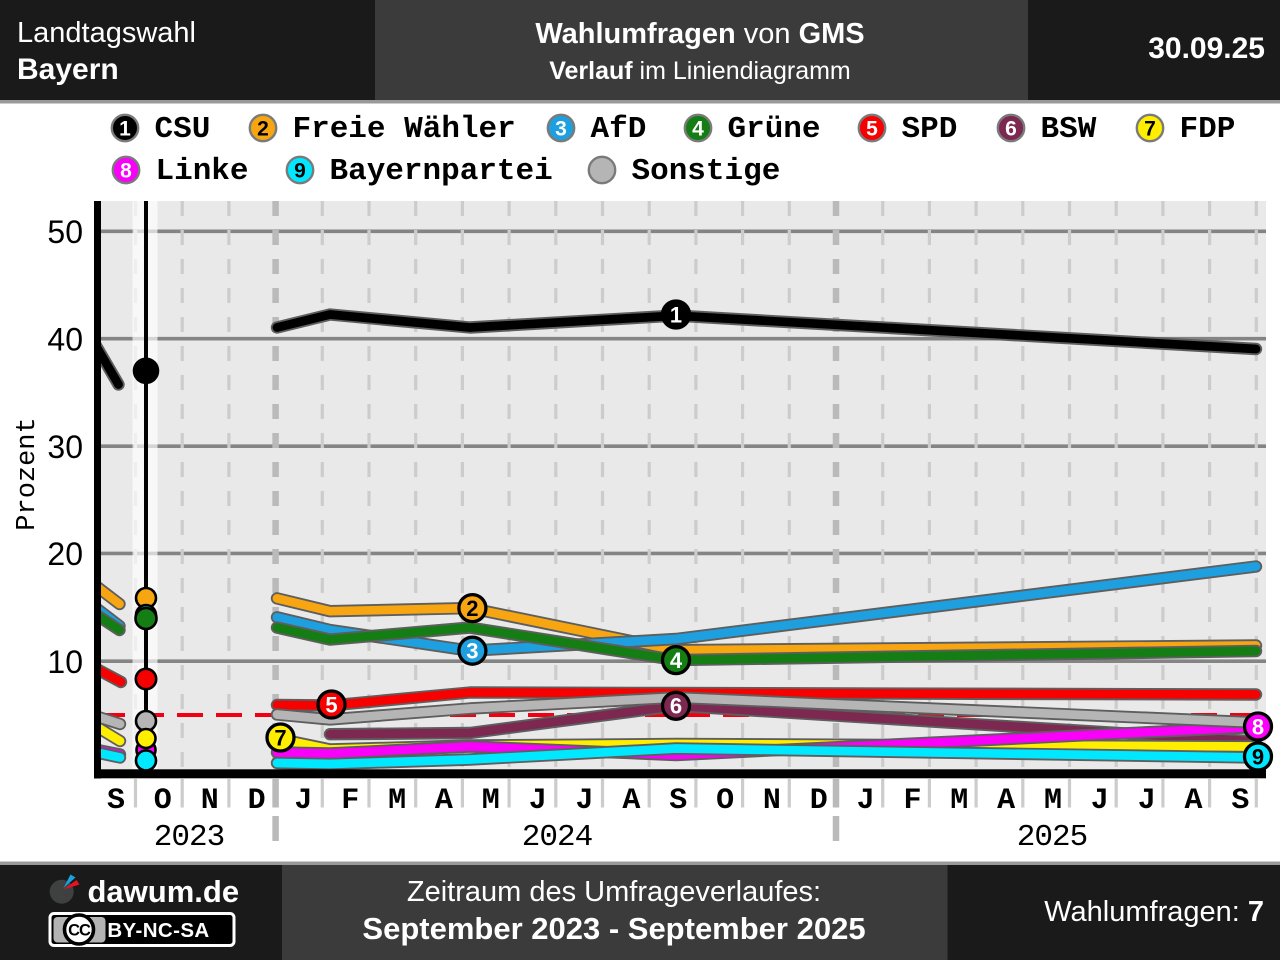 The image size is (1280, 960). Describe the element at coordinates (65, 339) in the screenshot. I see `svg-text: 40` at that location.